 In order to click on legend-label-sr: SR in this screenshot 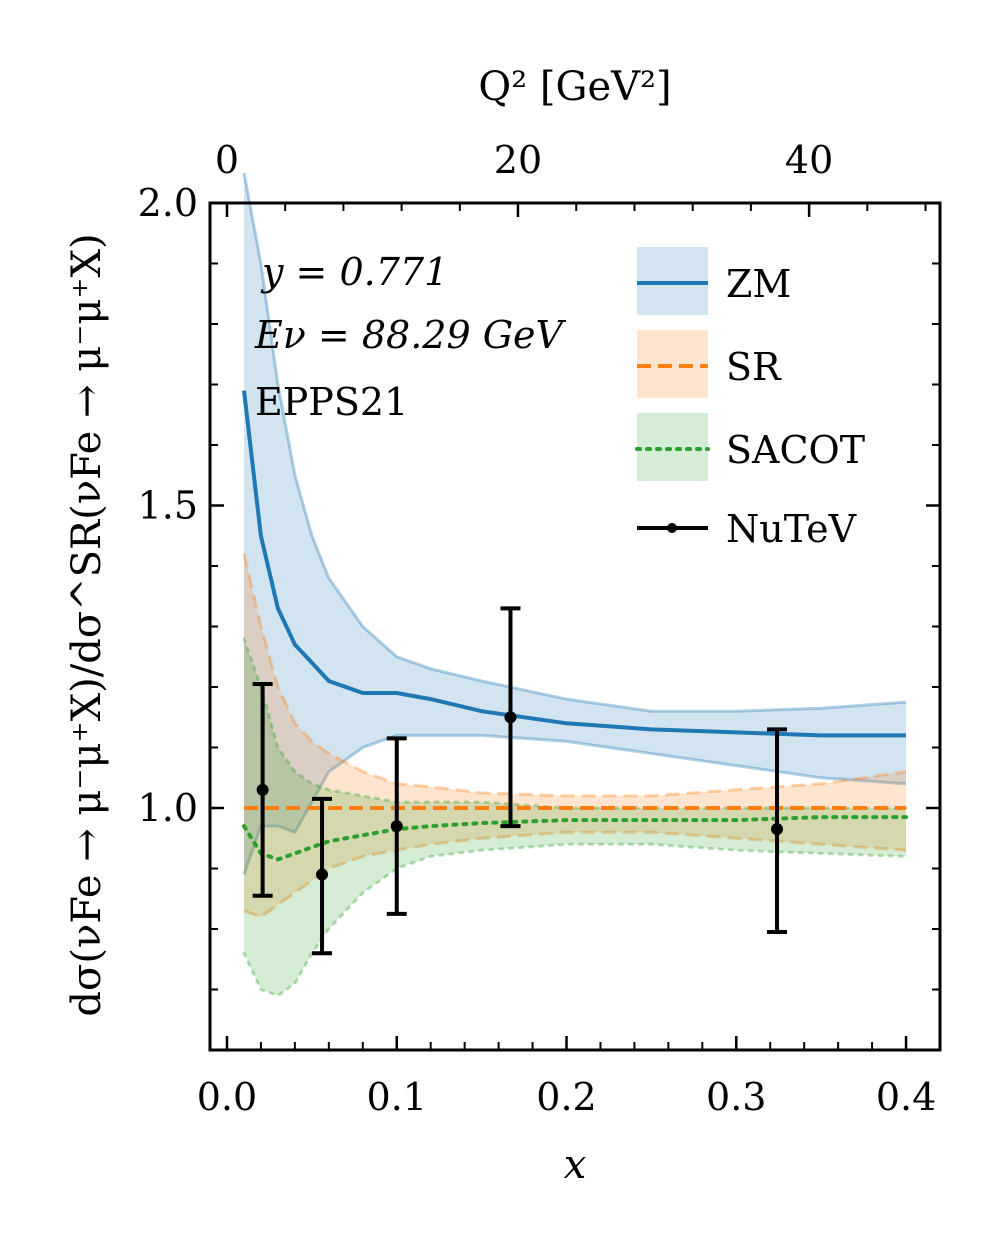, I will do `click(754, 367)`.